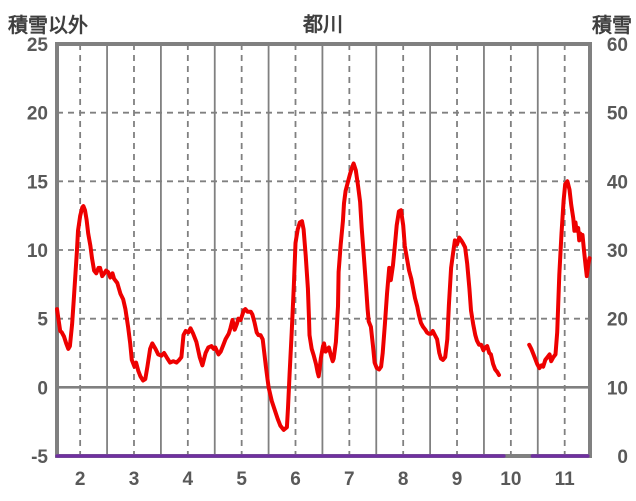 The width and height of the screenshot is (636, 501). Describe the element at coordinates (617, 114) in the screenshot. I see `right-axis-tick-label: 50` at that location.